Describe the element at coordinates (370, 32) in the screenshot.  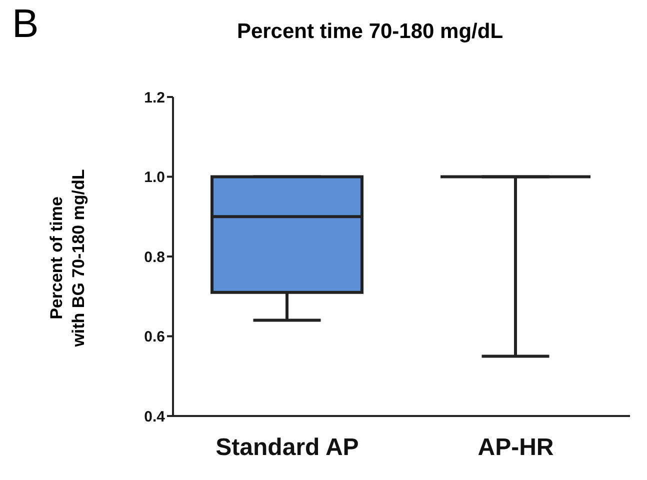
I see `chart-title: Percent time 70-180 mg/dL` at that location.